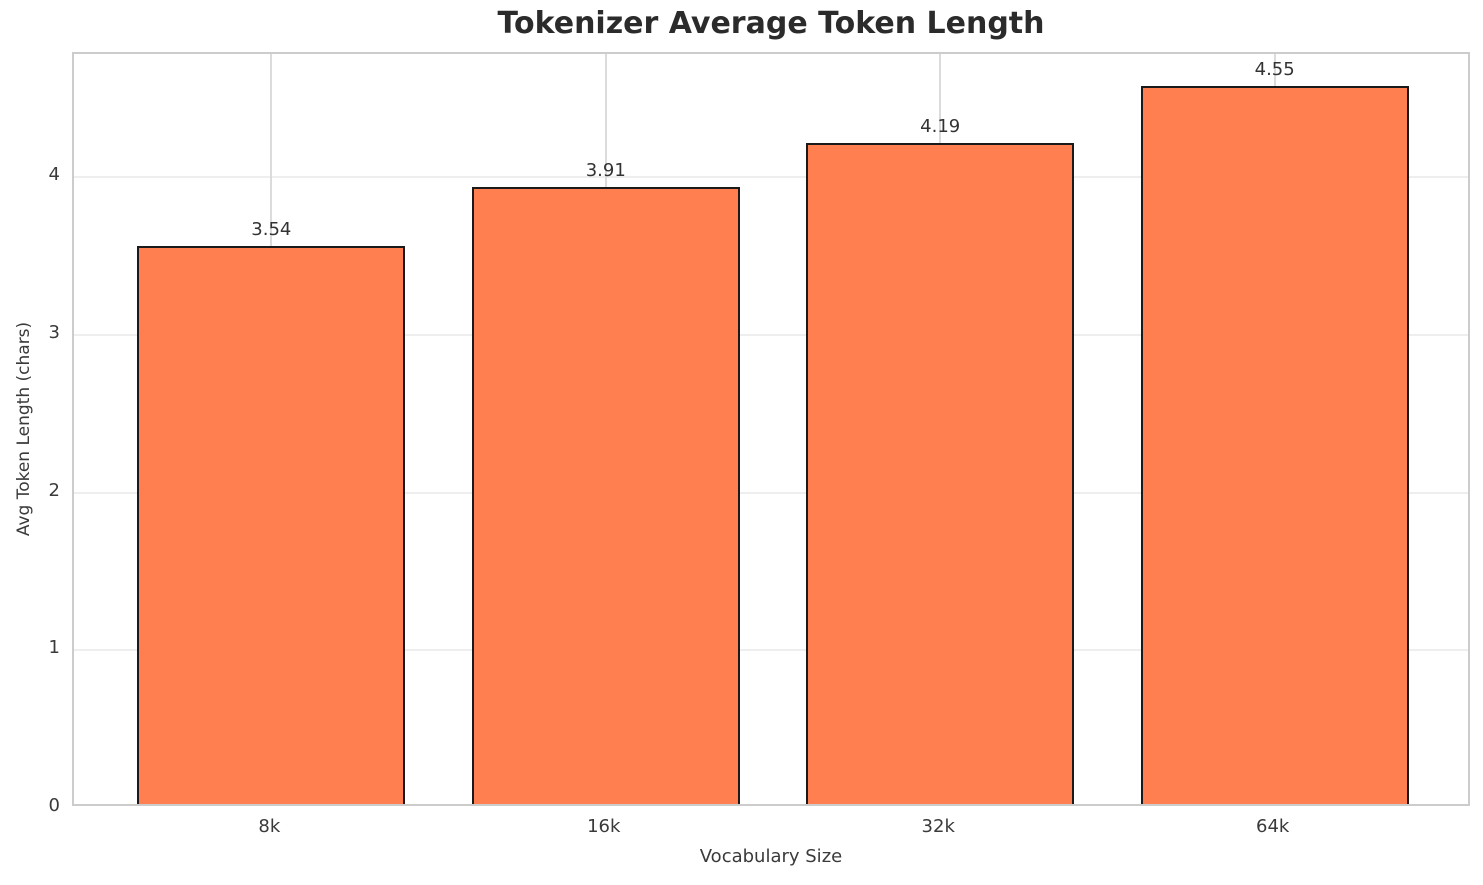 This screenshot has height=885, width=1483. I want to click on chart-title: Tokenizer Average Token Length, so click(771, 23).